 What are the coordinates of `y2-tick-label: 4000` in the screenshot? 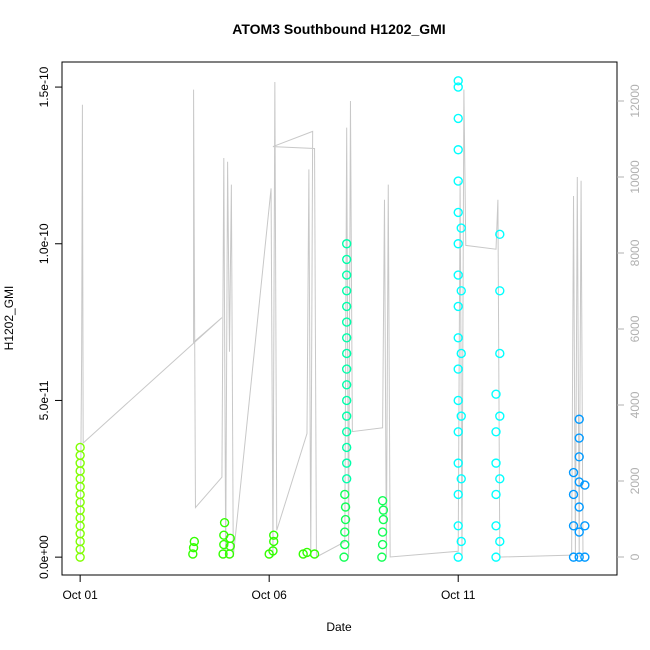 It's located at (635, 404).